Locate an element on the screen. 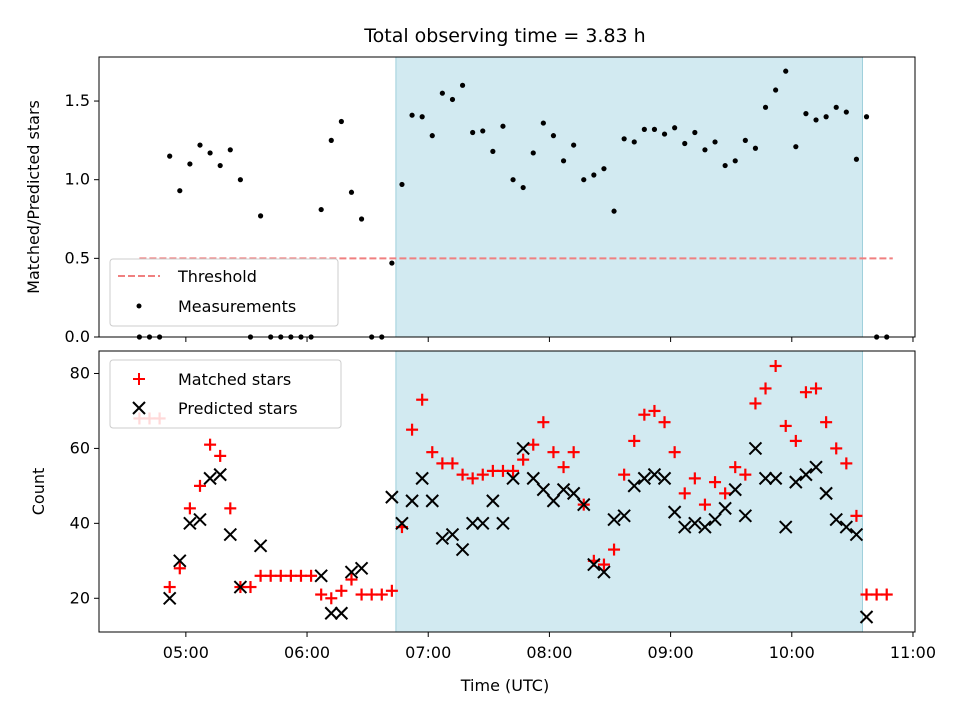 Image resolution: width=960 pixels, height=720 pixels. legend-predicted-label: Predicted stars is located at coordinates (238, 408).